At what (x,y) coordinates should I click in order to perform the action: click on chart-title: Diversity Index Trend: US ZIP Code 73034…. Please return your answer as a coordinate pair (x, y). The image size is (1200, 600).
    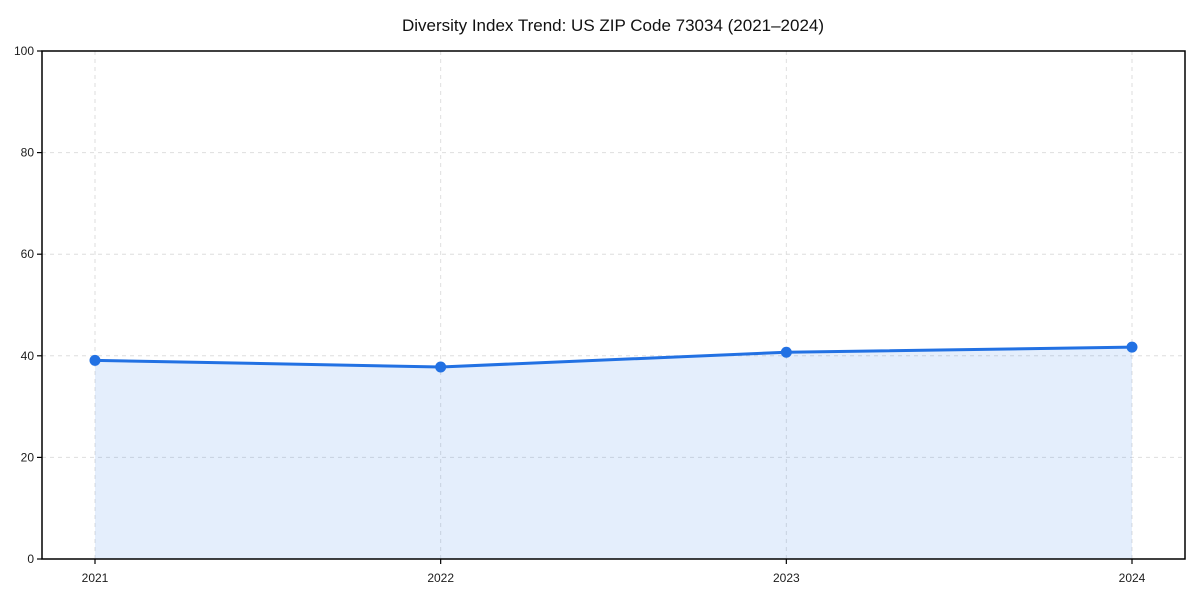
    Looking at the image, I should click on (613, 25).